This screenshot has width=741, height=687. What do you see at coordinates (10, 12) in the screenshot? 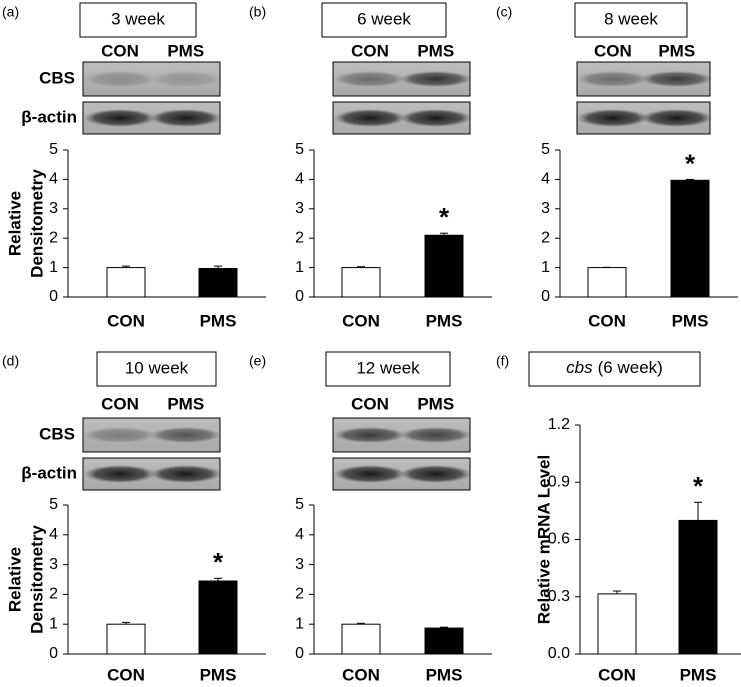
I see `panel-label: (a)` at bounding box center [10, 12].